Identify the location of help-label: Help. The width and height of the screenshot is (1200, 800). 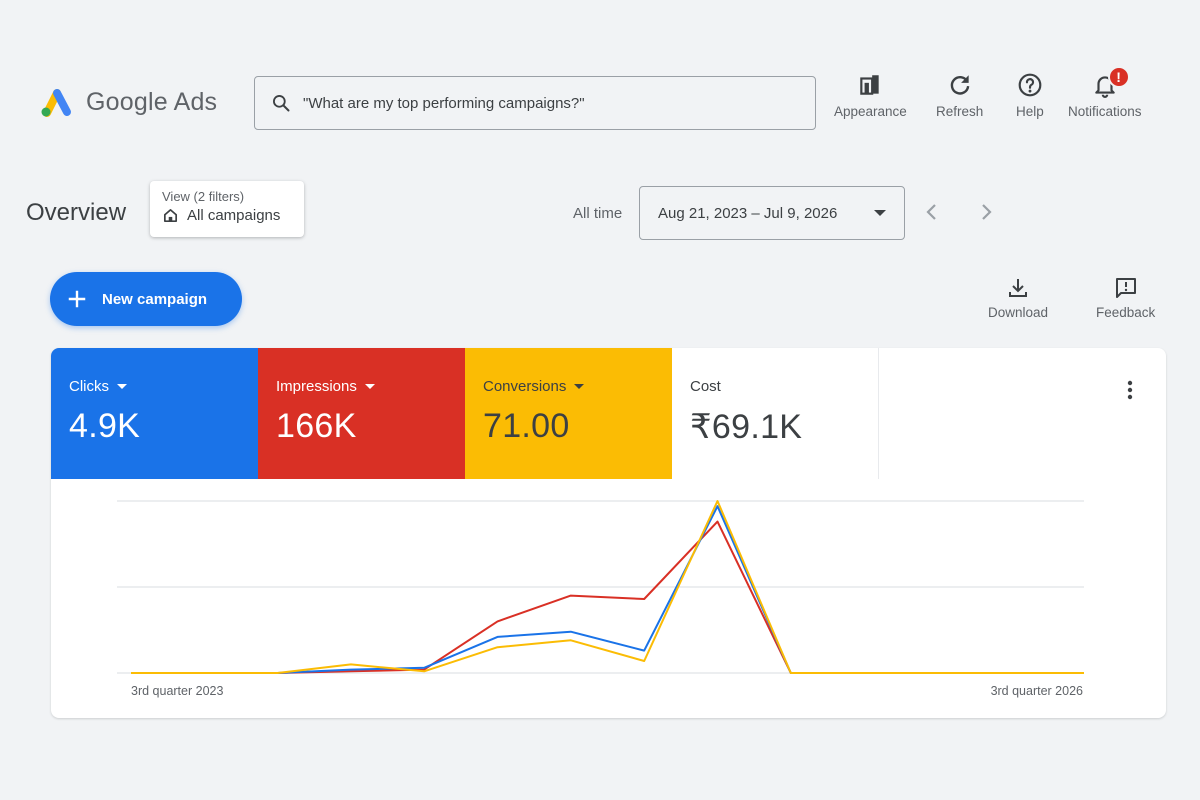
(1030, 111).